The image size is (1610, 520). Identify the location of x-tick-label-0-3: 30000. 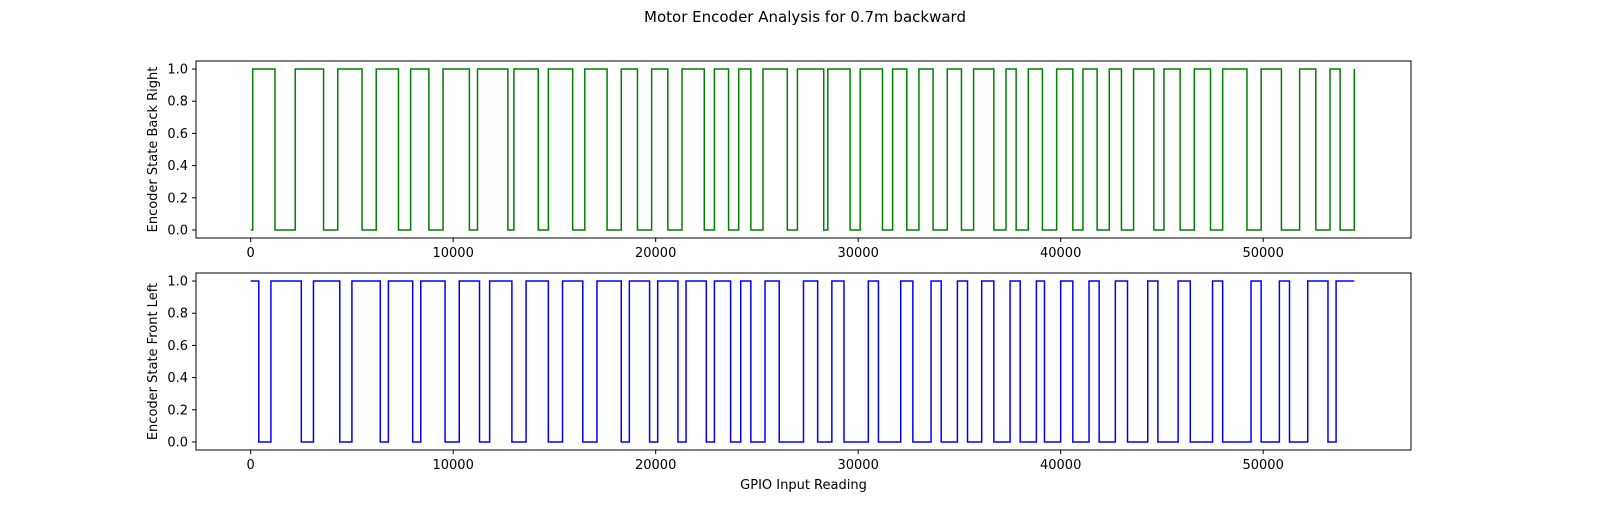
(857, 253).